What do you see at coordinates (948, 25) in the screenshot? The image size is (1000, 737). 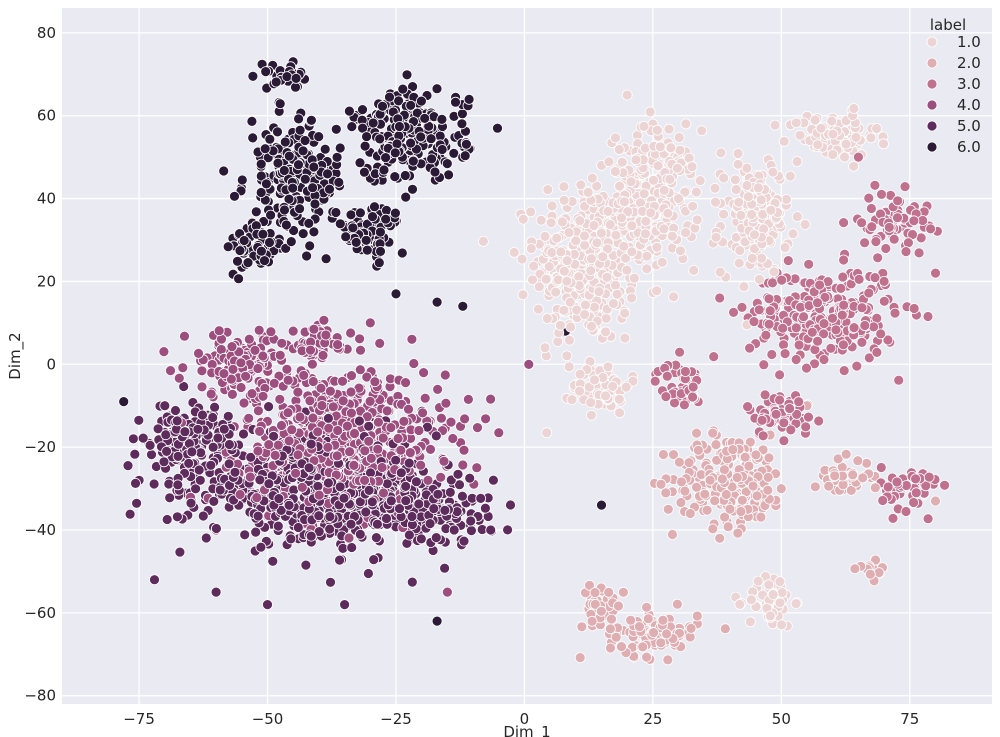 I see `legend-title: label` at bounding box center [948, 25].